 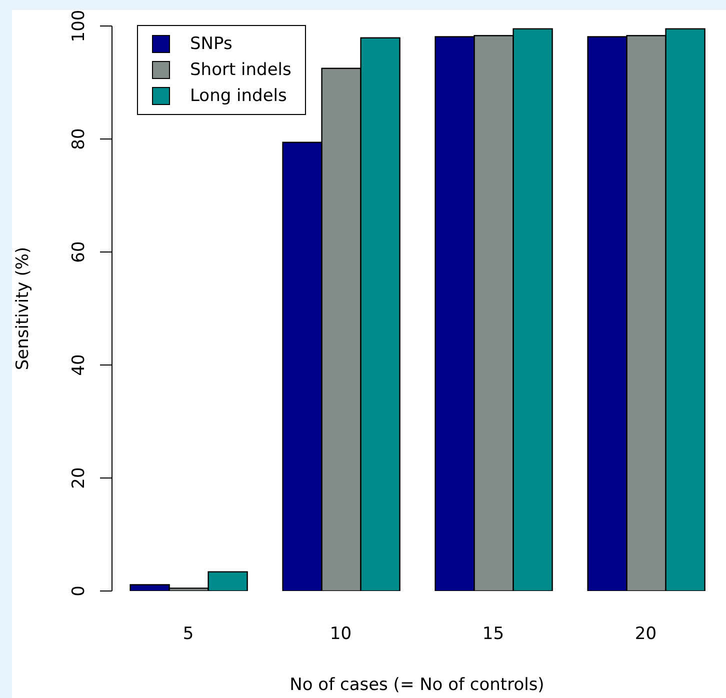 I want to click on y-tick-label: 60, so click(x=79, y=252).